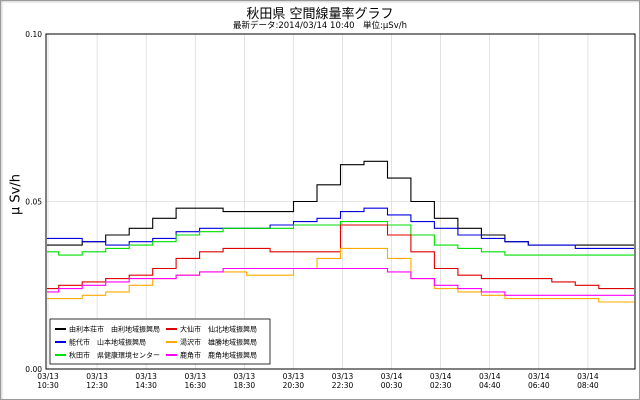  I want to click on y-tick-label: 0.00, so click(33, 369).